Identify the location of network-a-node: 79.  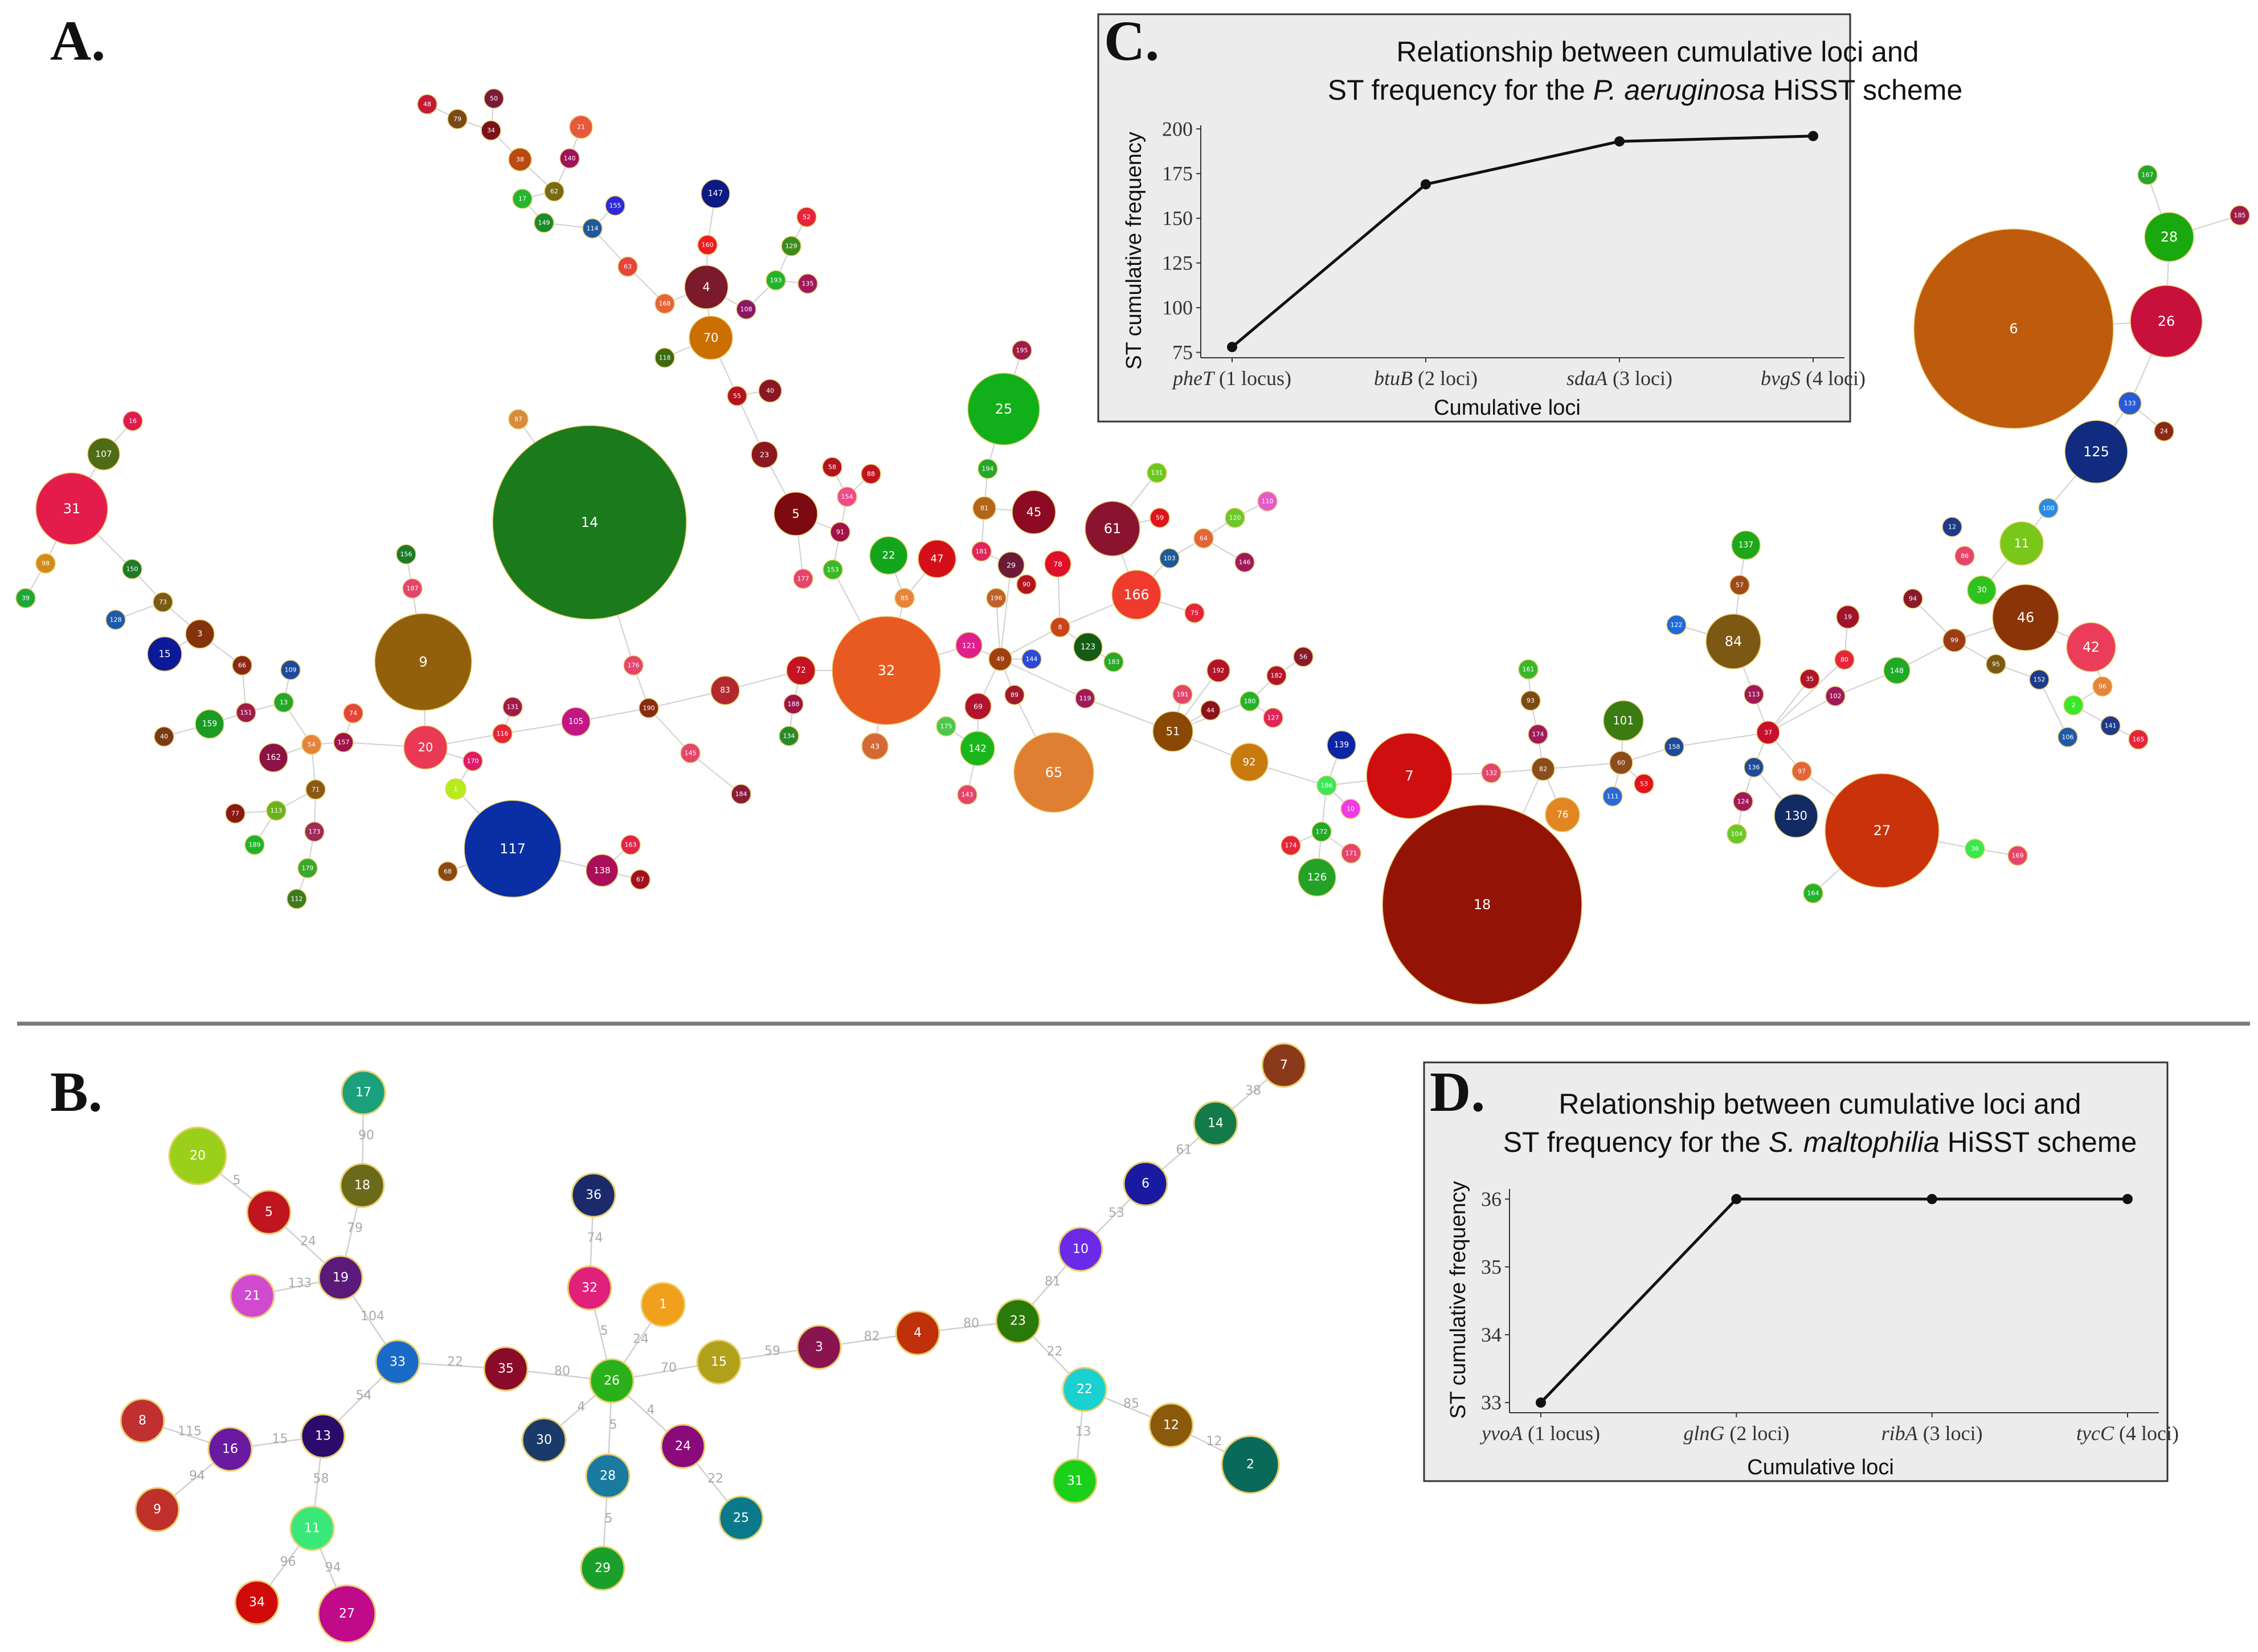
(457, 119).